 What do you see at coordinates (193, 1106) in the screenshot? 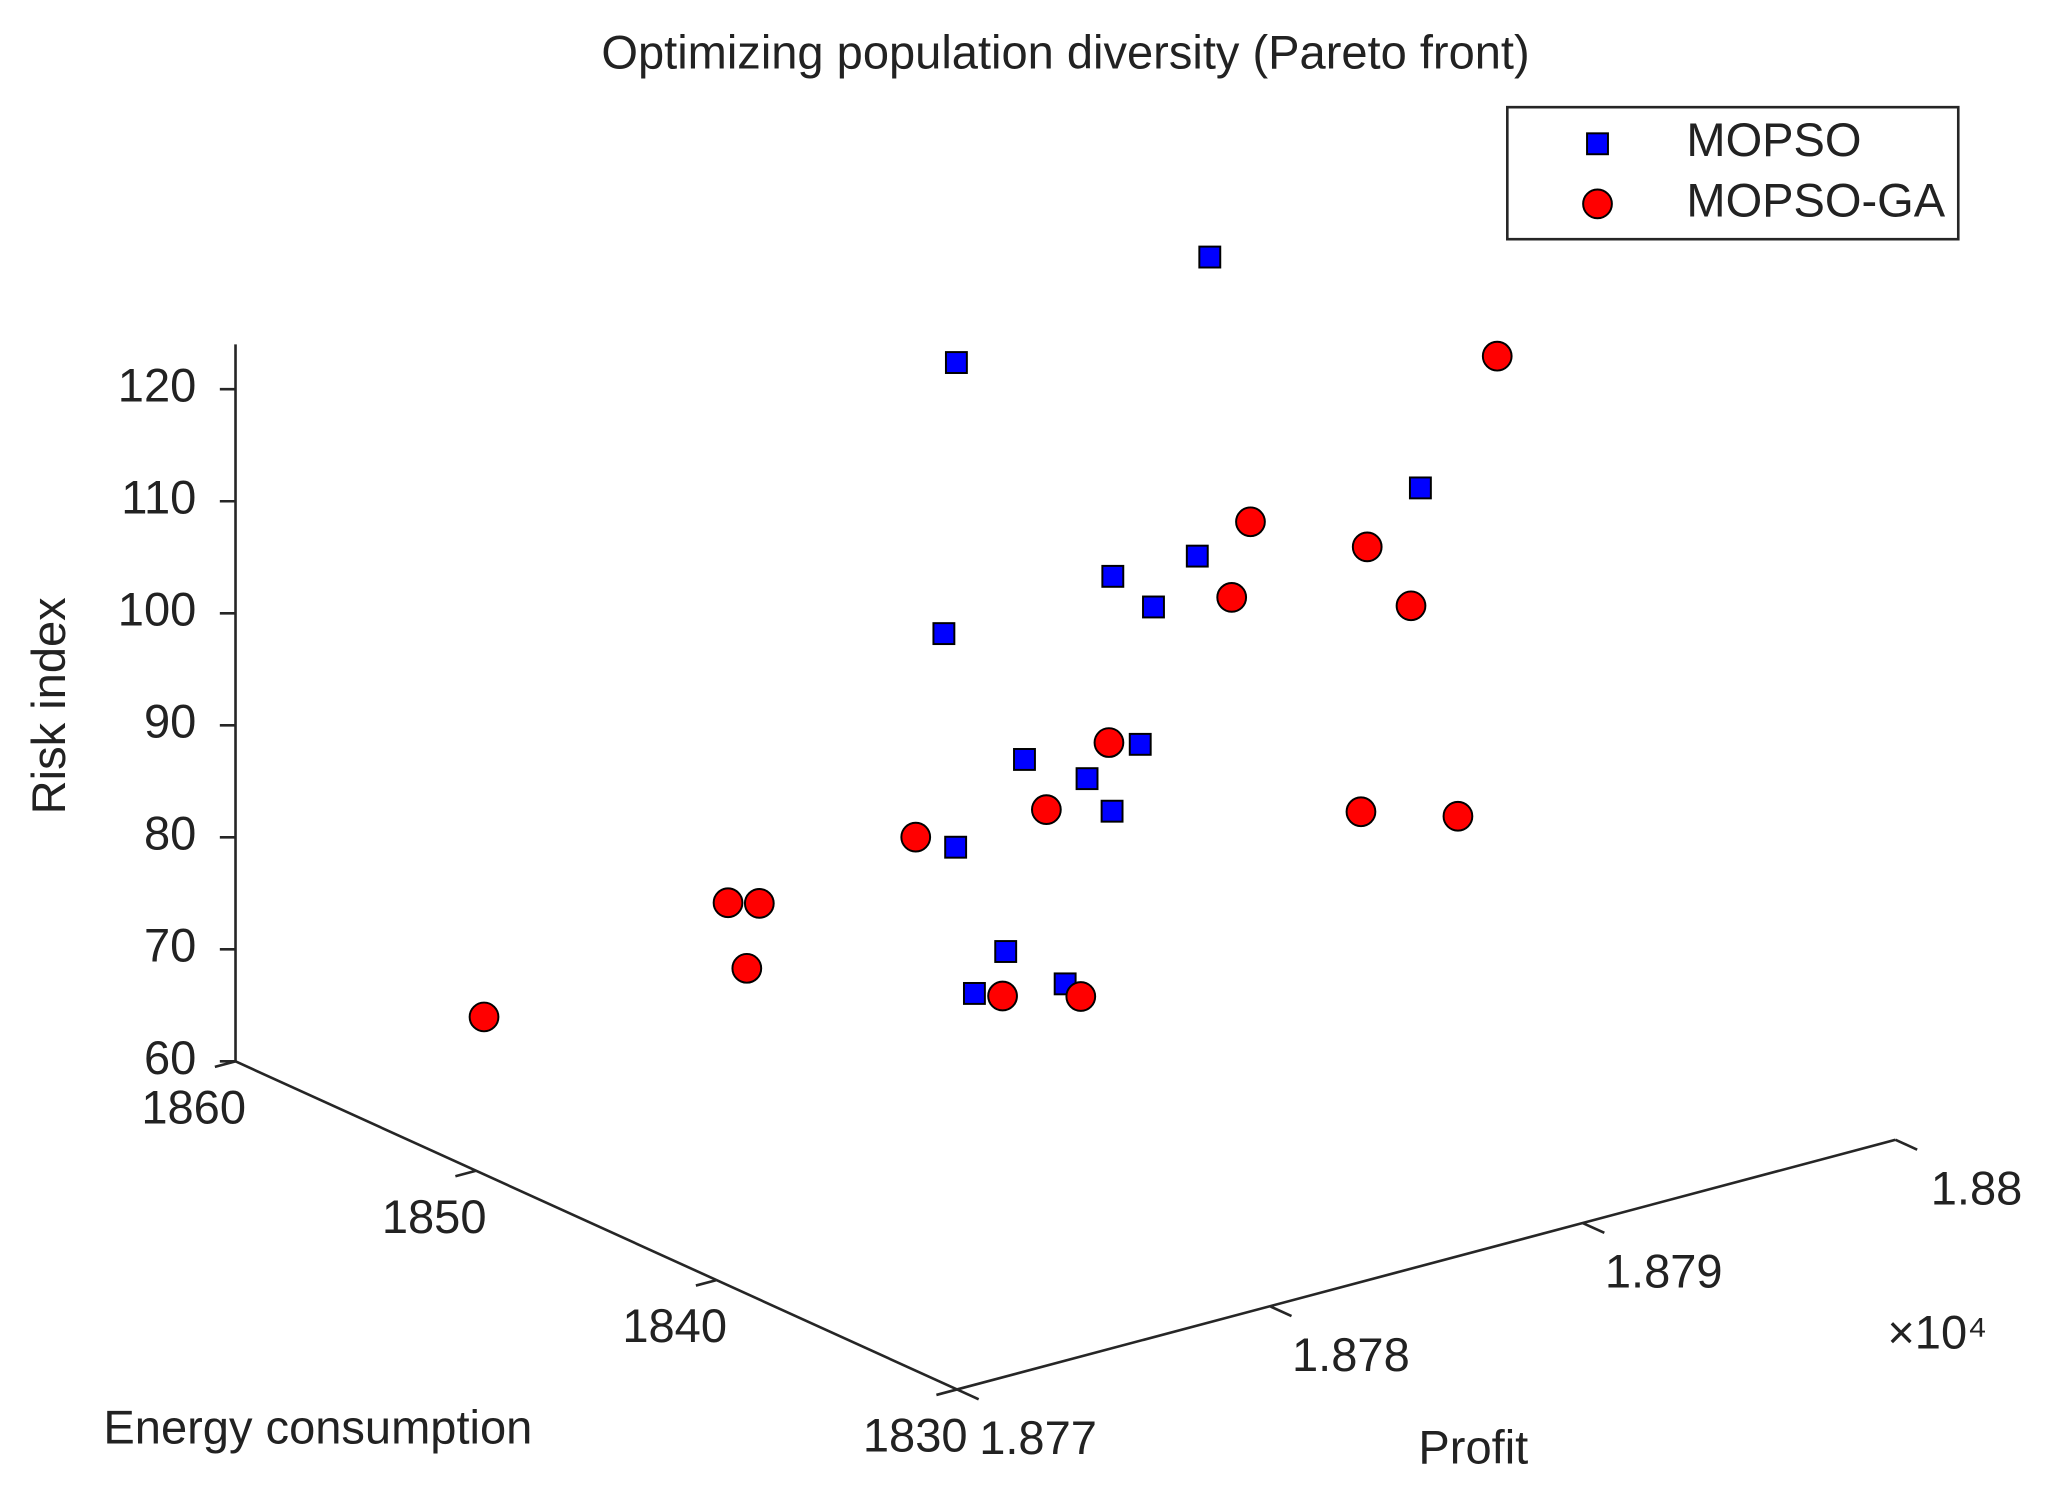
I see `y-tick-label: 1860` at bounding box center [193, 1106].